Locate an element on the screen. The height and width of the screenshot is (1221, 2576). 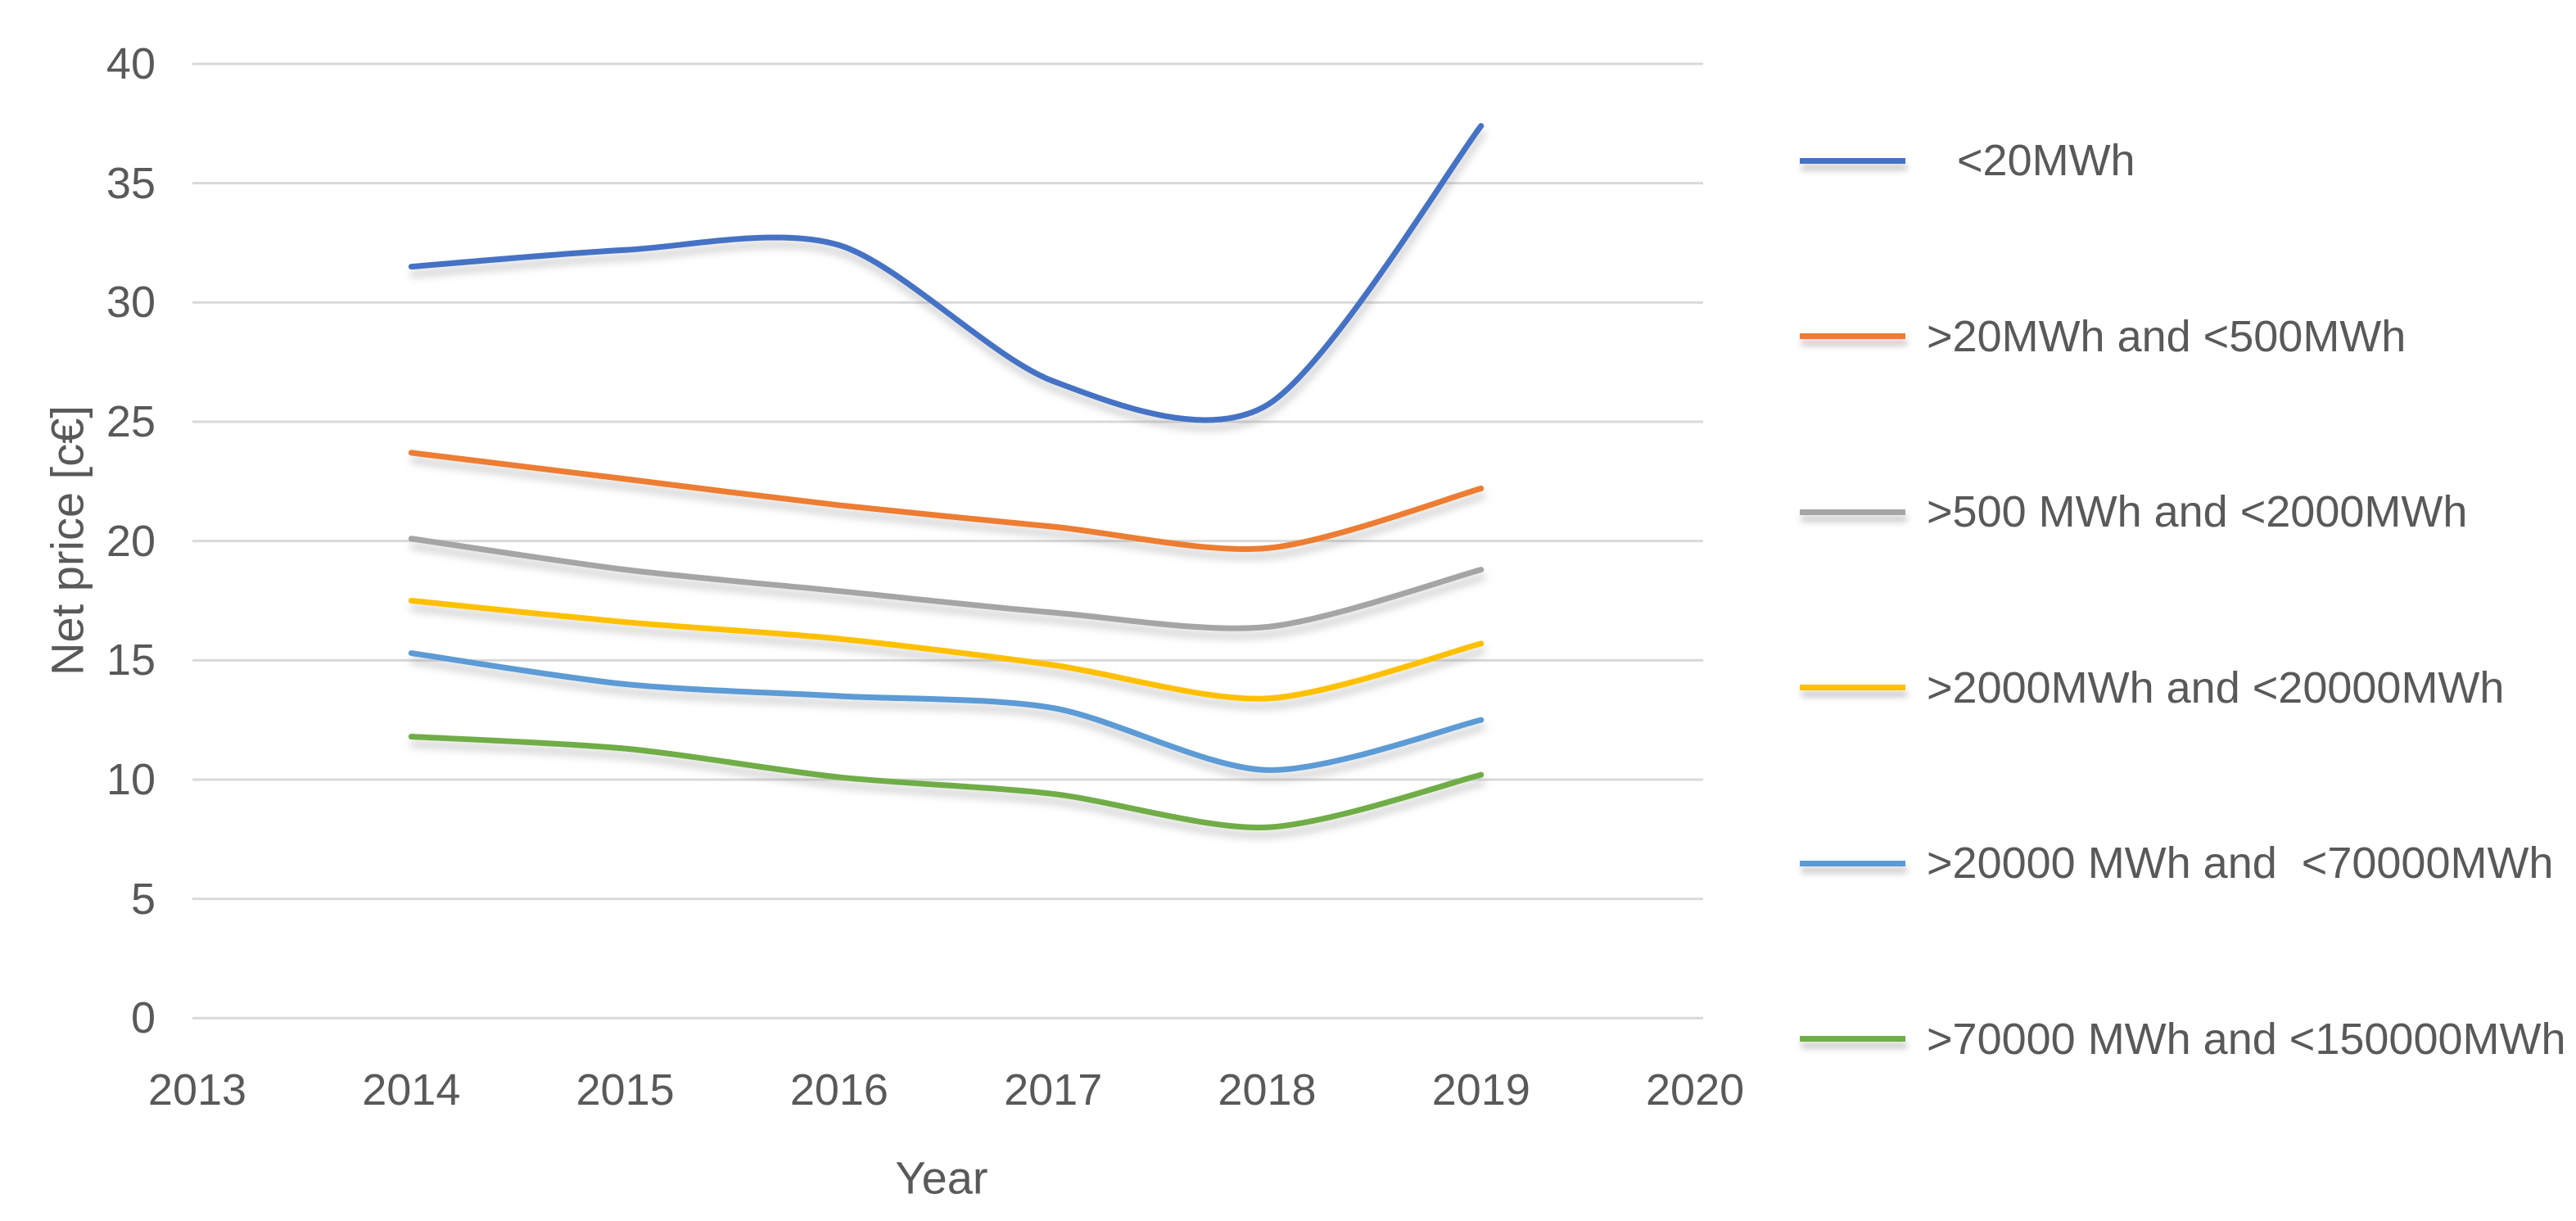
y-tick-label-0: 0 is located at coordinates (143, 1018).